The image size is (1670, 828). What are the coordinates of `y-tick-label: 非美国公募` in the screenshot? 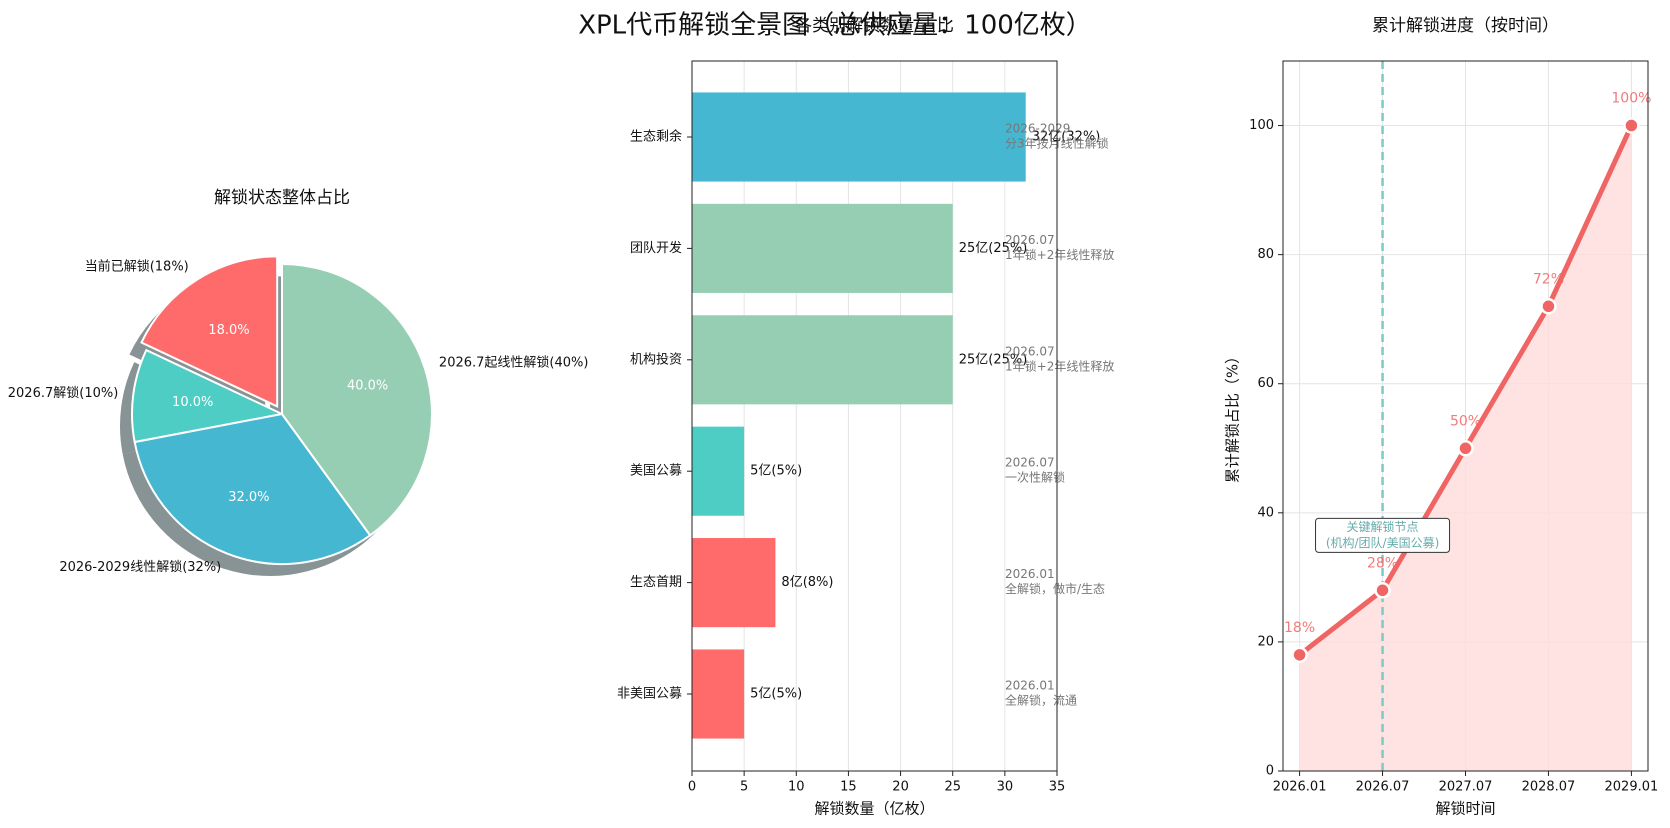 It's located at (649, 694).